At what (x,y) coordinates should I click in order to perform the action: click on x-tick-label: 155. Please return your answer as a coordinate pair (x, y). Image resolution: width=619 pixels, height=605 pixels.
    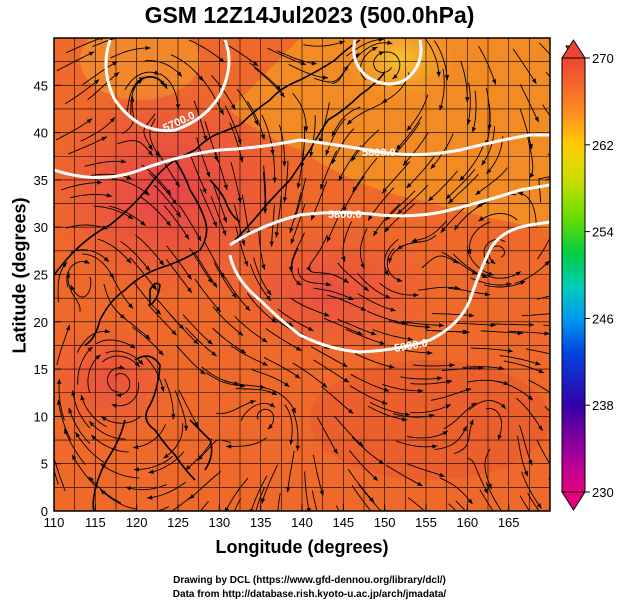
    Looking at the image, I should click on (426, 522).